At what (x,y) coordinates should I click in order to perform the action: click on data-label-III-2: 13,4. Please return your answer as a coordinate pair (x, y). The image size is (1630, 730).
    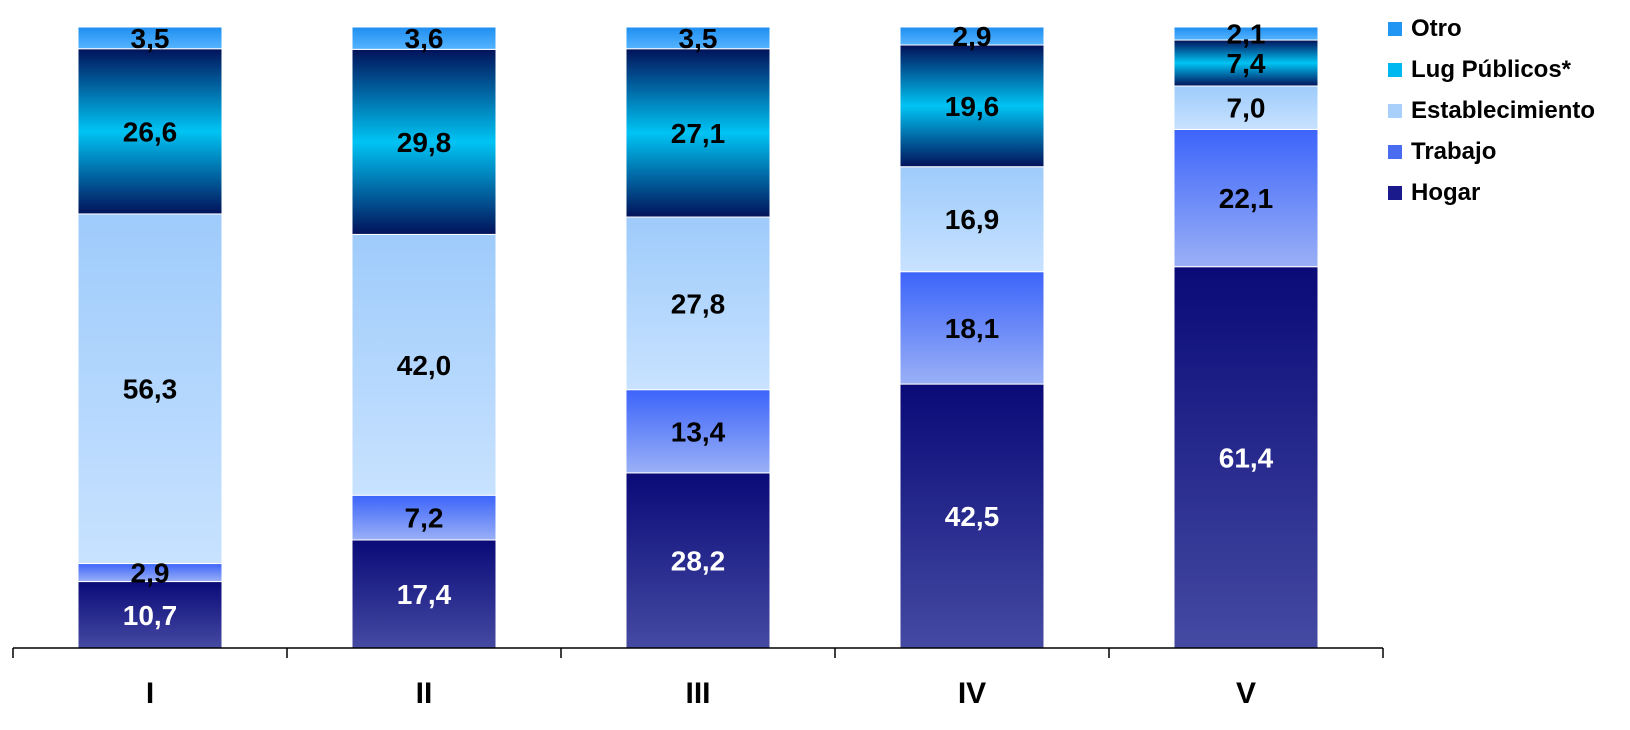
    Looking at the image, I should click on (698, 431).